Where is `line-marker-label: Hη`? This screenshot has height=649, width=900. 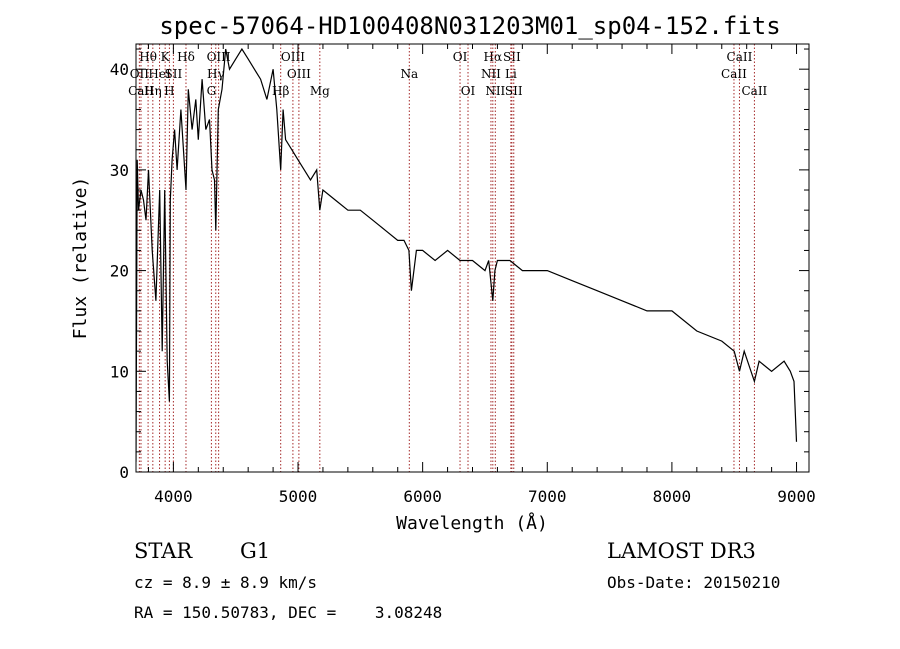
line-marker-label: Hη is located at coordinates (153, 91).